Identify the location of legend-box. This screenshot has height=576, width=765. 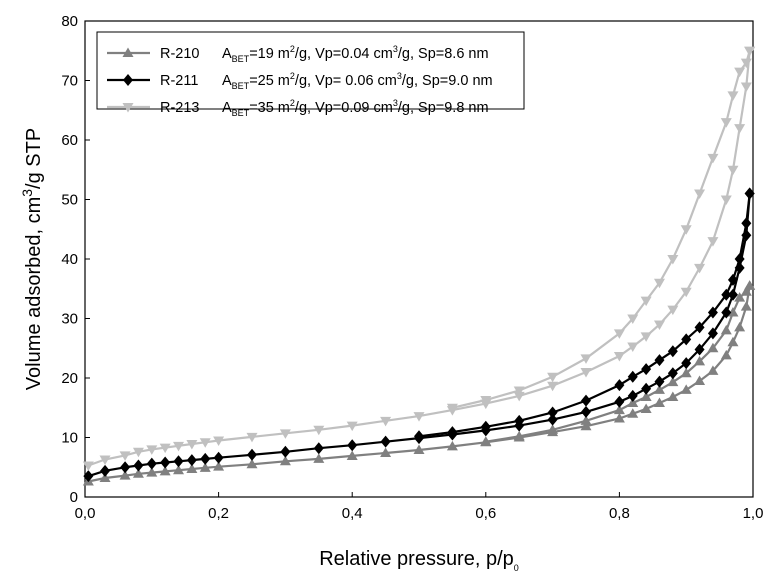
(310, 70).